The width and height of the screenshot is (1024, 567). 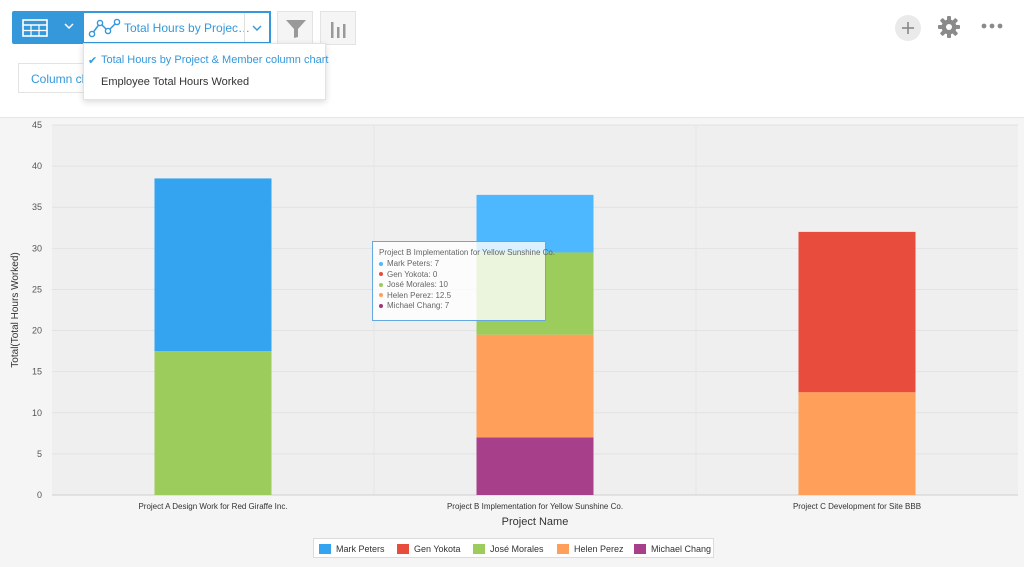 I want to click on checkmark-icon: ✔, so click(x=93, y=61).